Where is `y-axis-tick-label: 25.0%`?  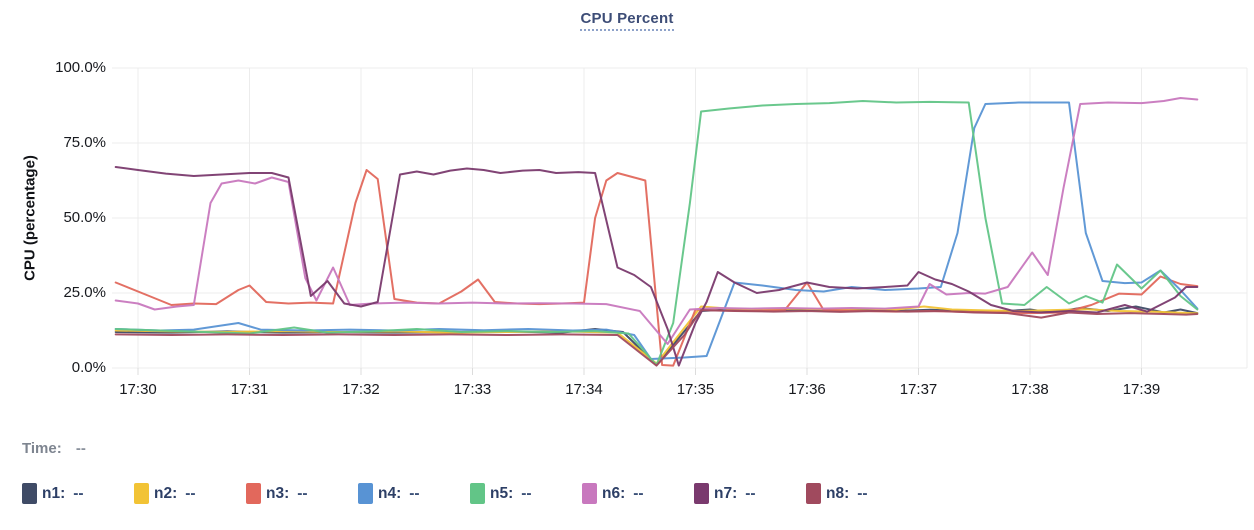
y-axis-tick-label: 25.0% is located at coordinates (84, 292).